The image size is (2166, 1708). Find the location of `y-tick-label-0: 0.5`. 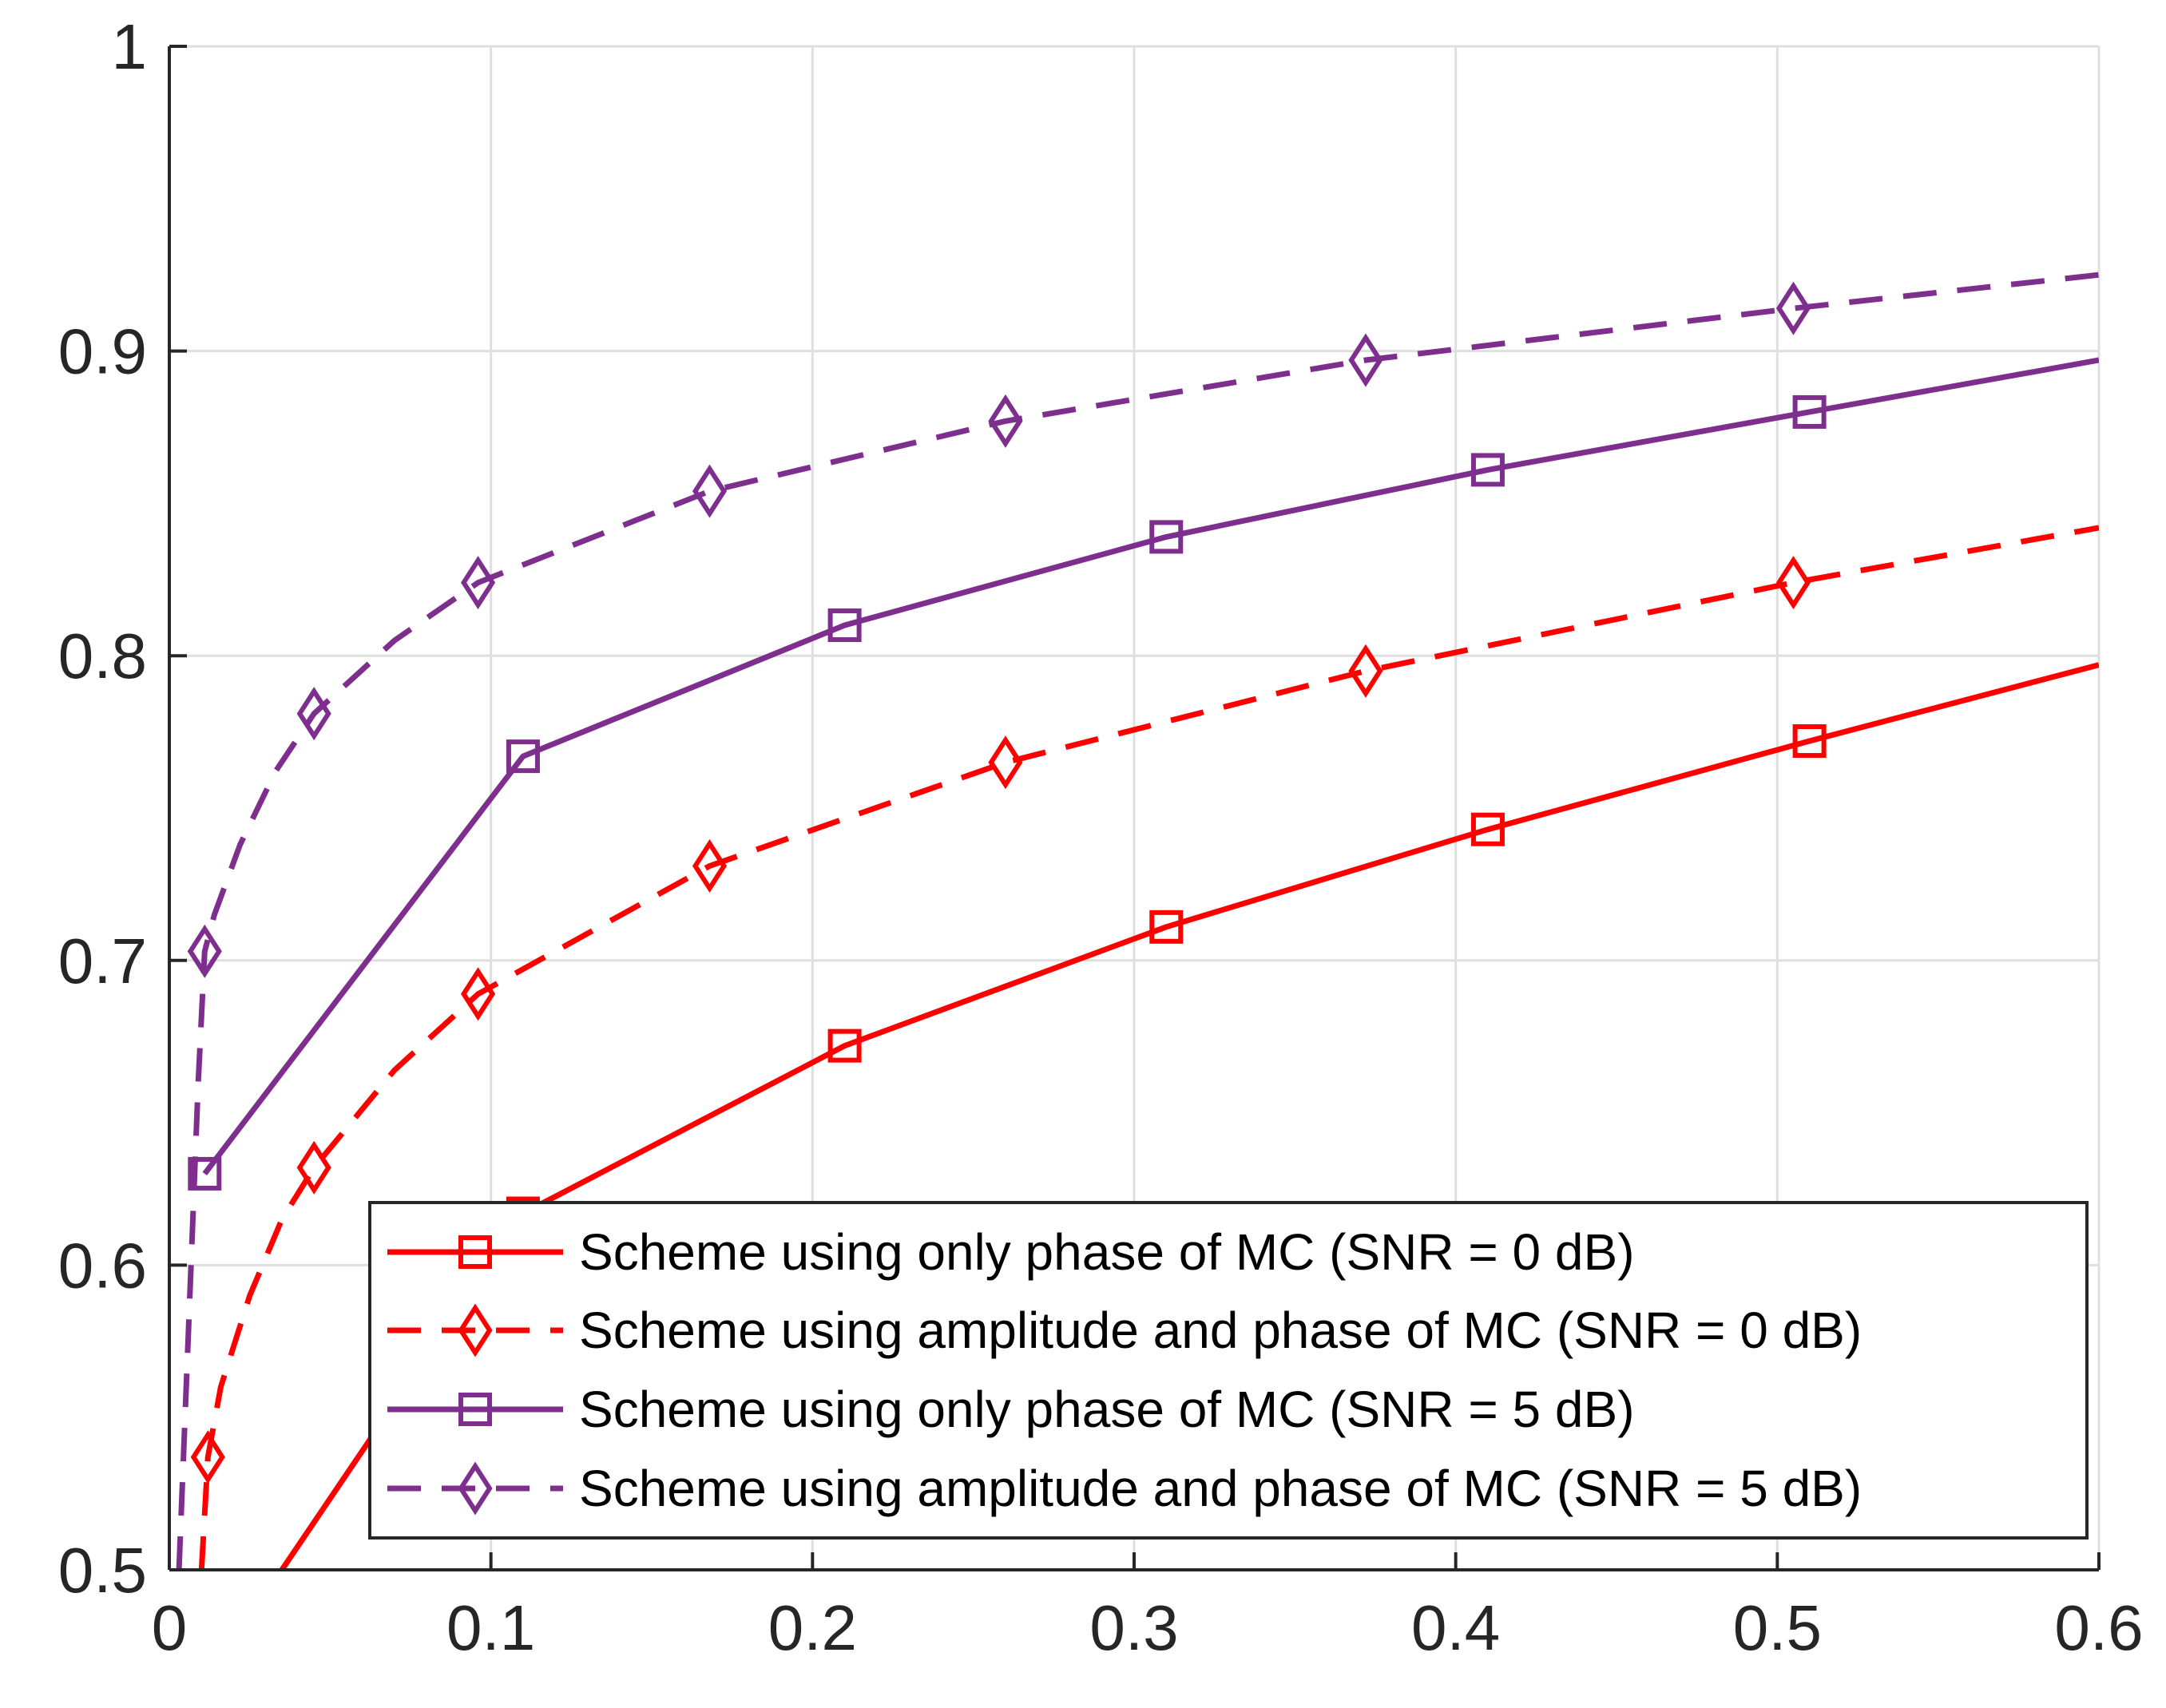

y-tick-label-0: 0.5 is located at coordinates (102, 1570).